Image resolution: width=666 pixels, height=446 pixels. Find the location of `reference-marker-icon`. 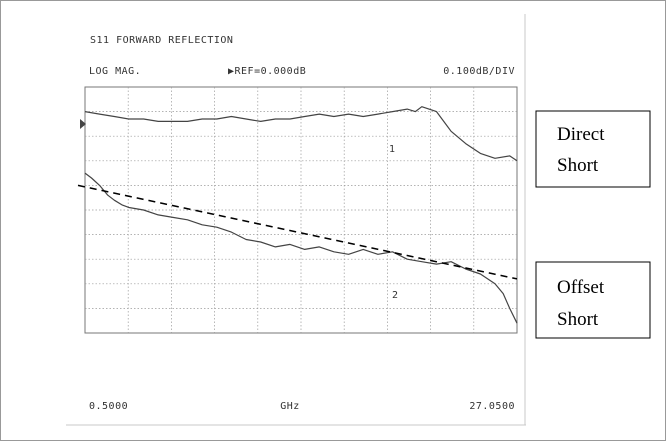

reference-marker-icon is located at coordinates (83, 124).